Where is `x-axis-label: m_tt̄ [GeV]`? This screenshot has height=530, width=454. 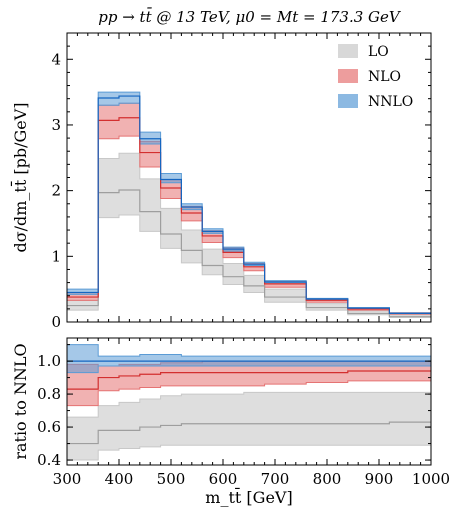
x-axis-label: m_tt̄ [GeV] is located at coordinates (248, 496).